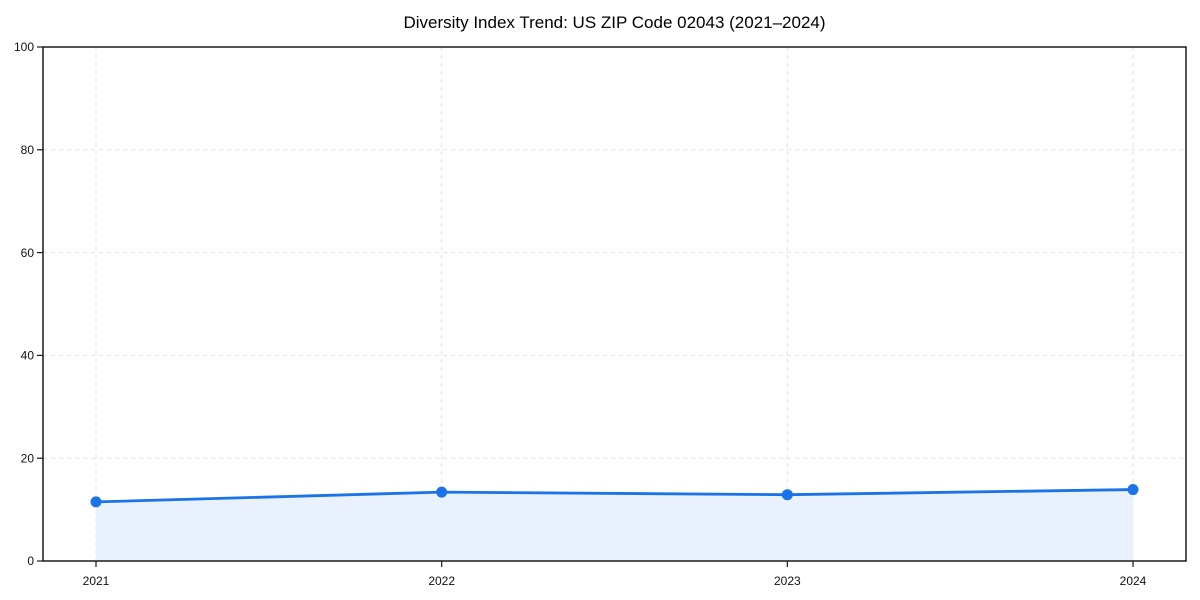 The height and width of the screenshot is (600, 1200). I want to click on x-tick-label-2021: 2021, so click(96, 581).